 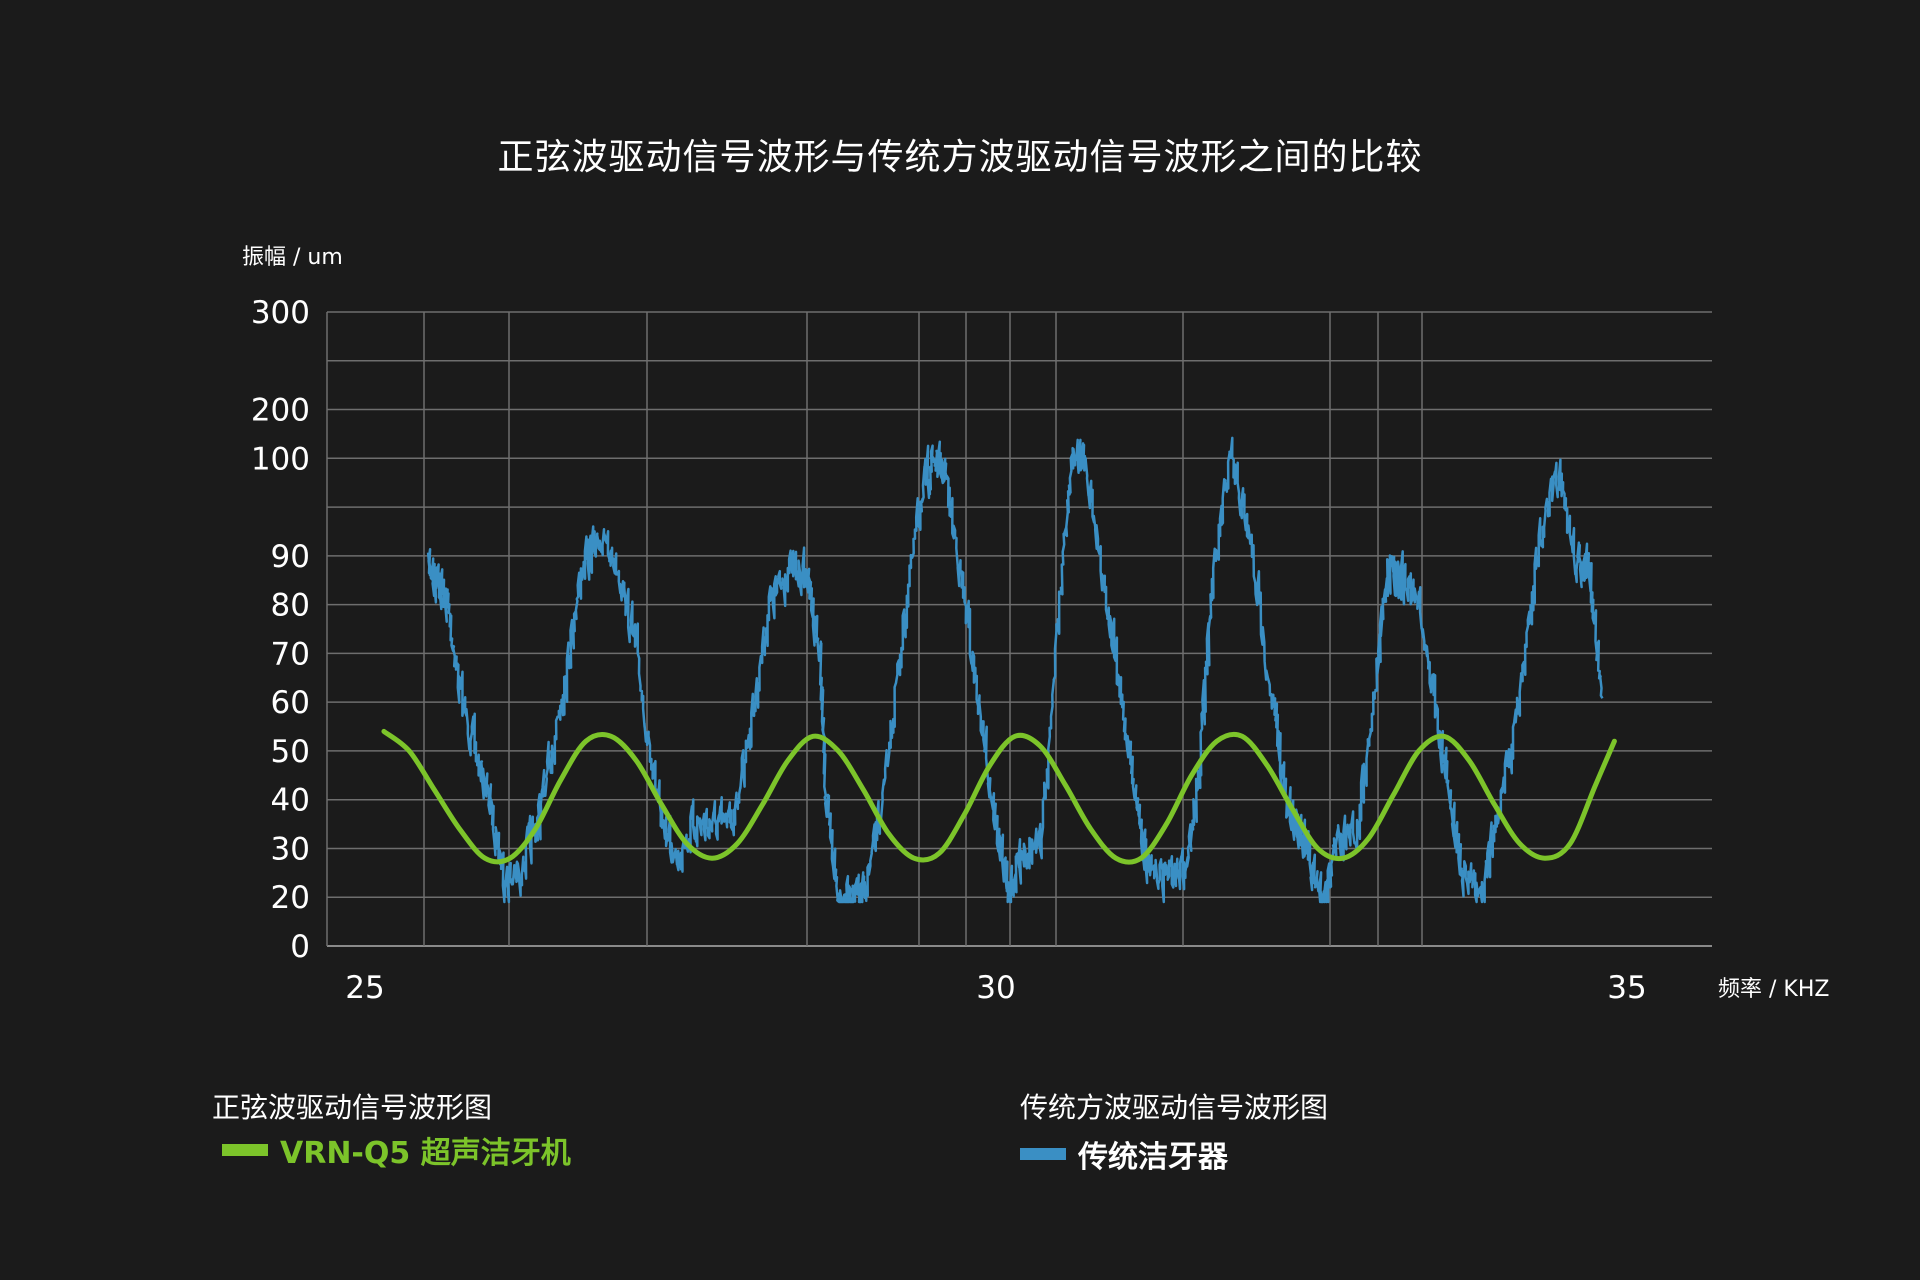 I want to click on legend-item-vrn-q5: VRN-Q5 超声洁牙机, so click(x=396, y=1150).